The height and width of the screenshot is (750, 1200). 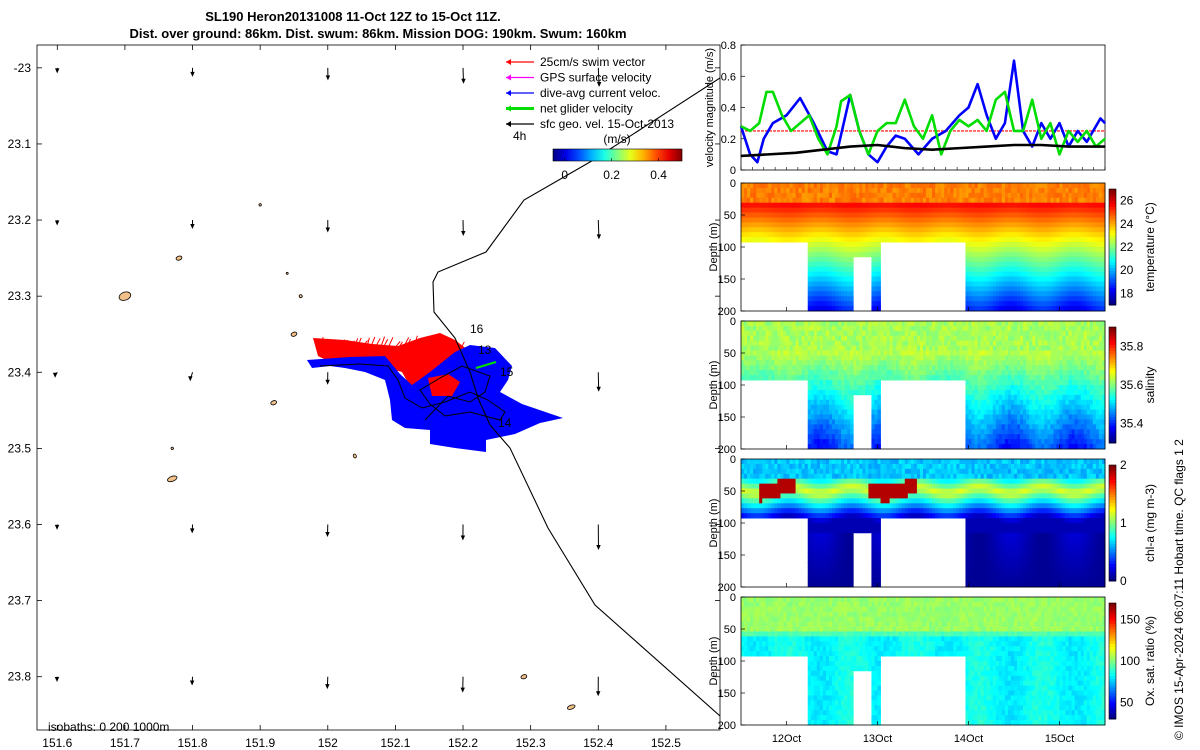 What do you see at coordinates (193, 743) in the screenshot?
I see `lon-tick-label: 151.8` at bounding box center [193, 743].